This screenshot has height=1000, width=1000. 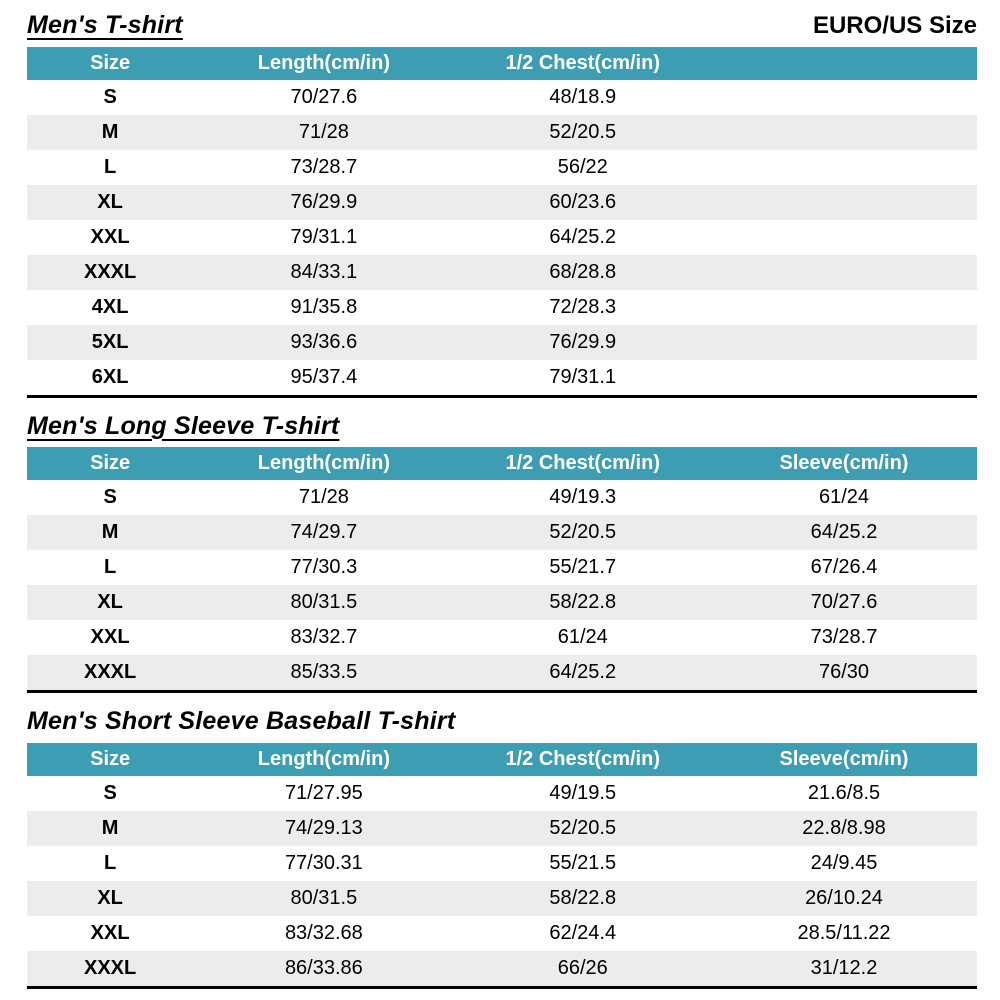 What do you see at coordinates (844, 567) in the screenshot?
I see `value-cell: 67/26.4` at bounding box center [844, 567].